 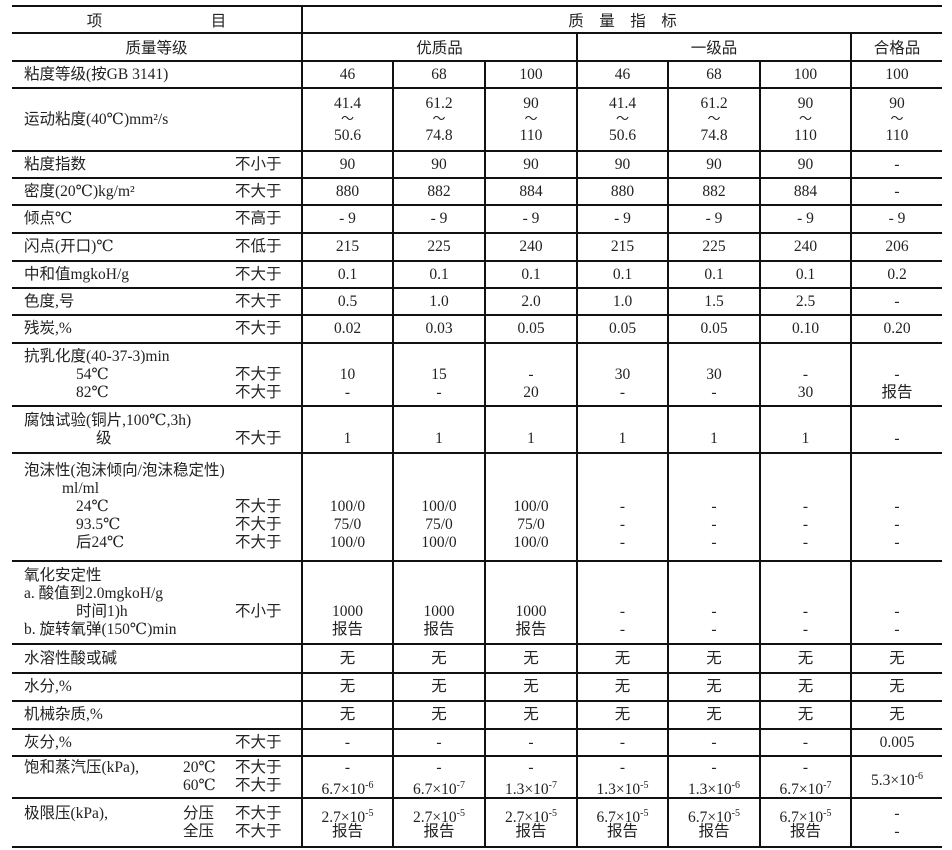 I want to click on row-label-main: 倾点℃, so click(x=123, y=219).